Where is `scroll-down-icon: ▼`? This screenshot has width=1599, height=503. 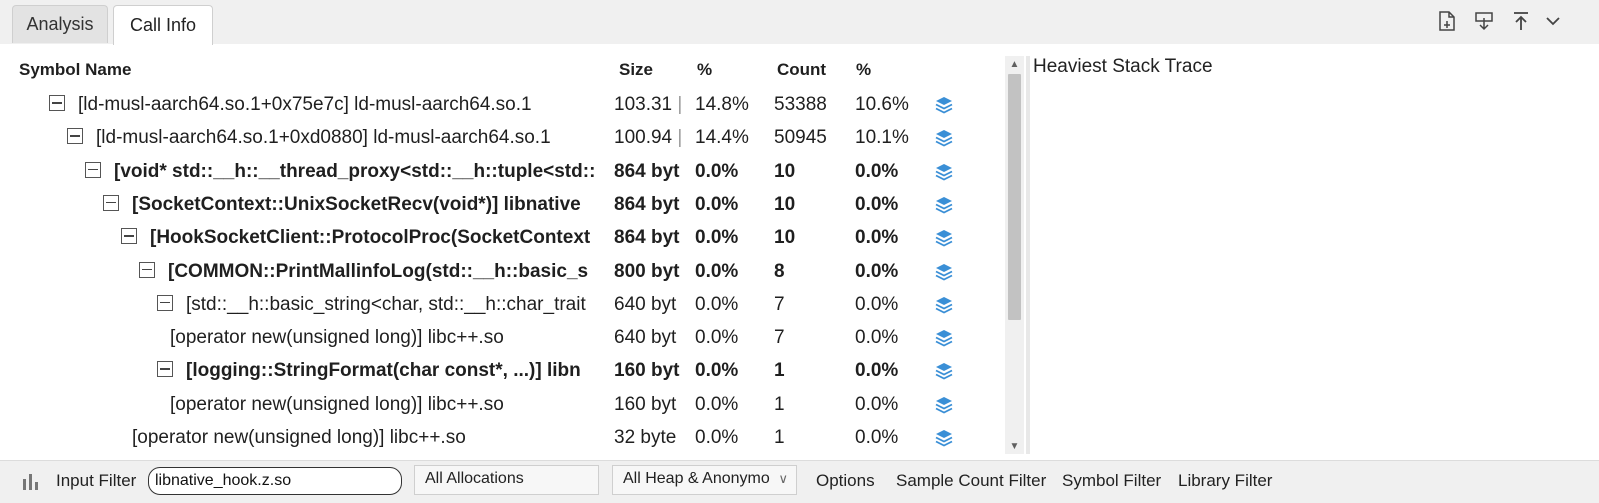 scroll-down-icon: ▼ is located at coordinates (1014, 446).